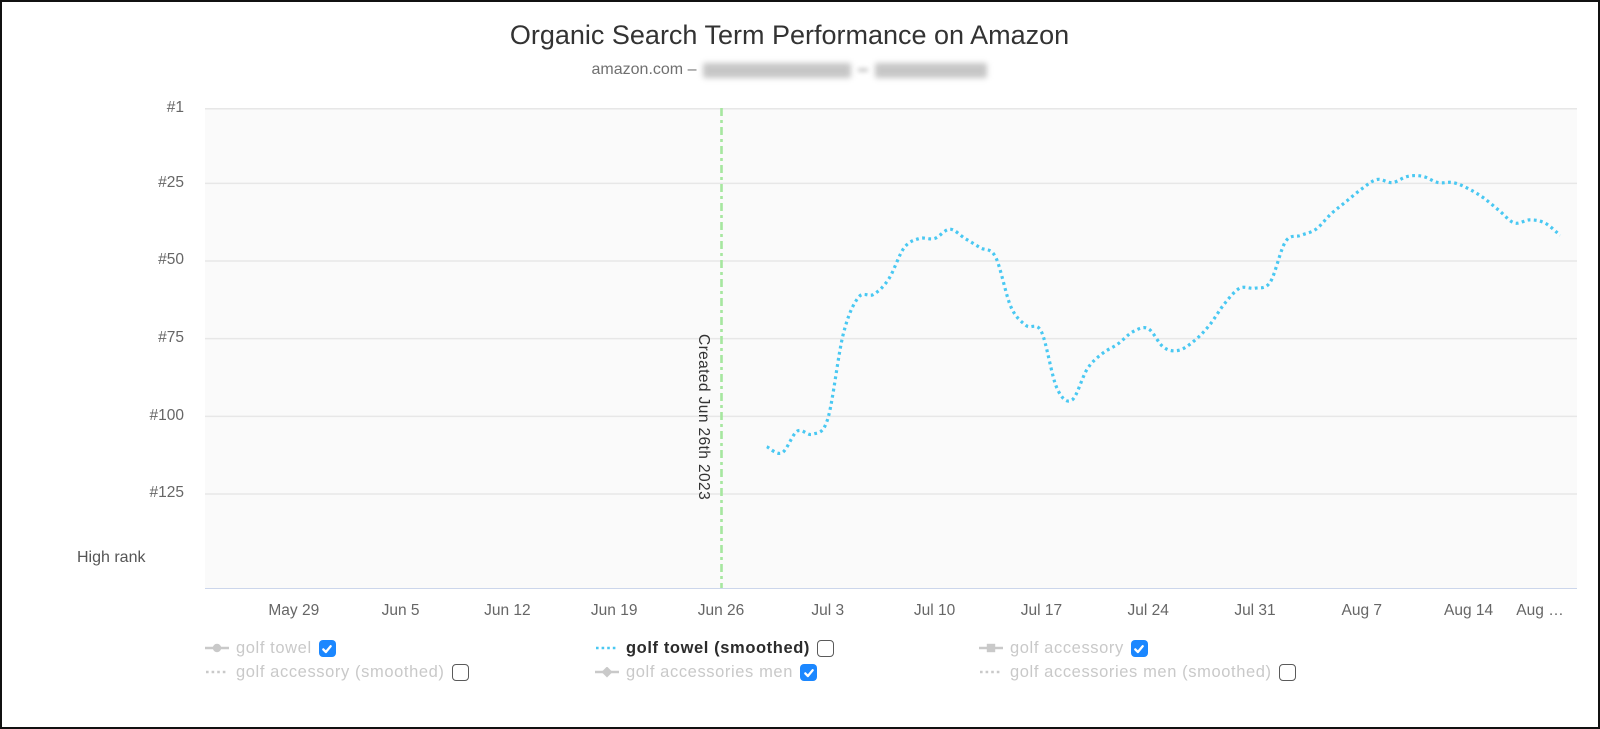 The image size is (1600, 729). I want to click on x-axis-label: Aug 7, so click(1362, 610).